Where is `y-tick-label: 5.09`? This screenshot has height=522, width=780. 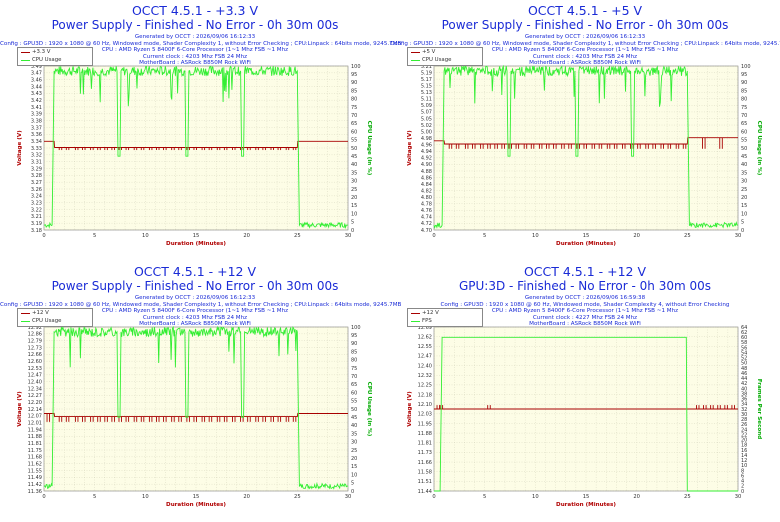 y-tick-label: 5.09 is located at coordinates (426, 106).